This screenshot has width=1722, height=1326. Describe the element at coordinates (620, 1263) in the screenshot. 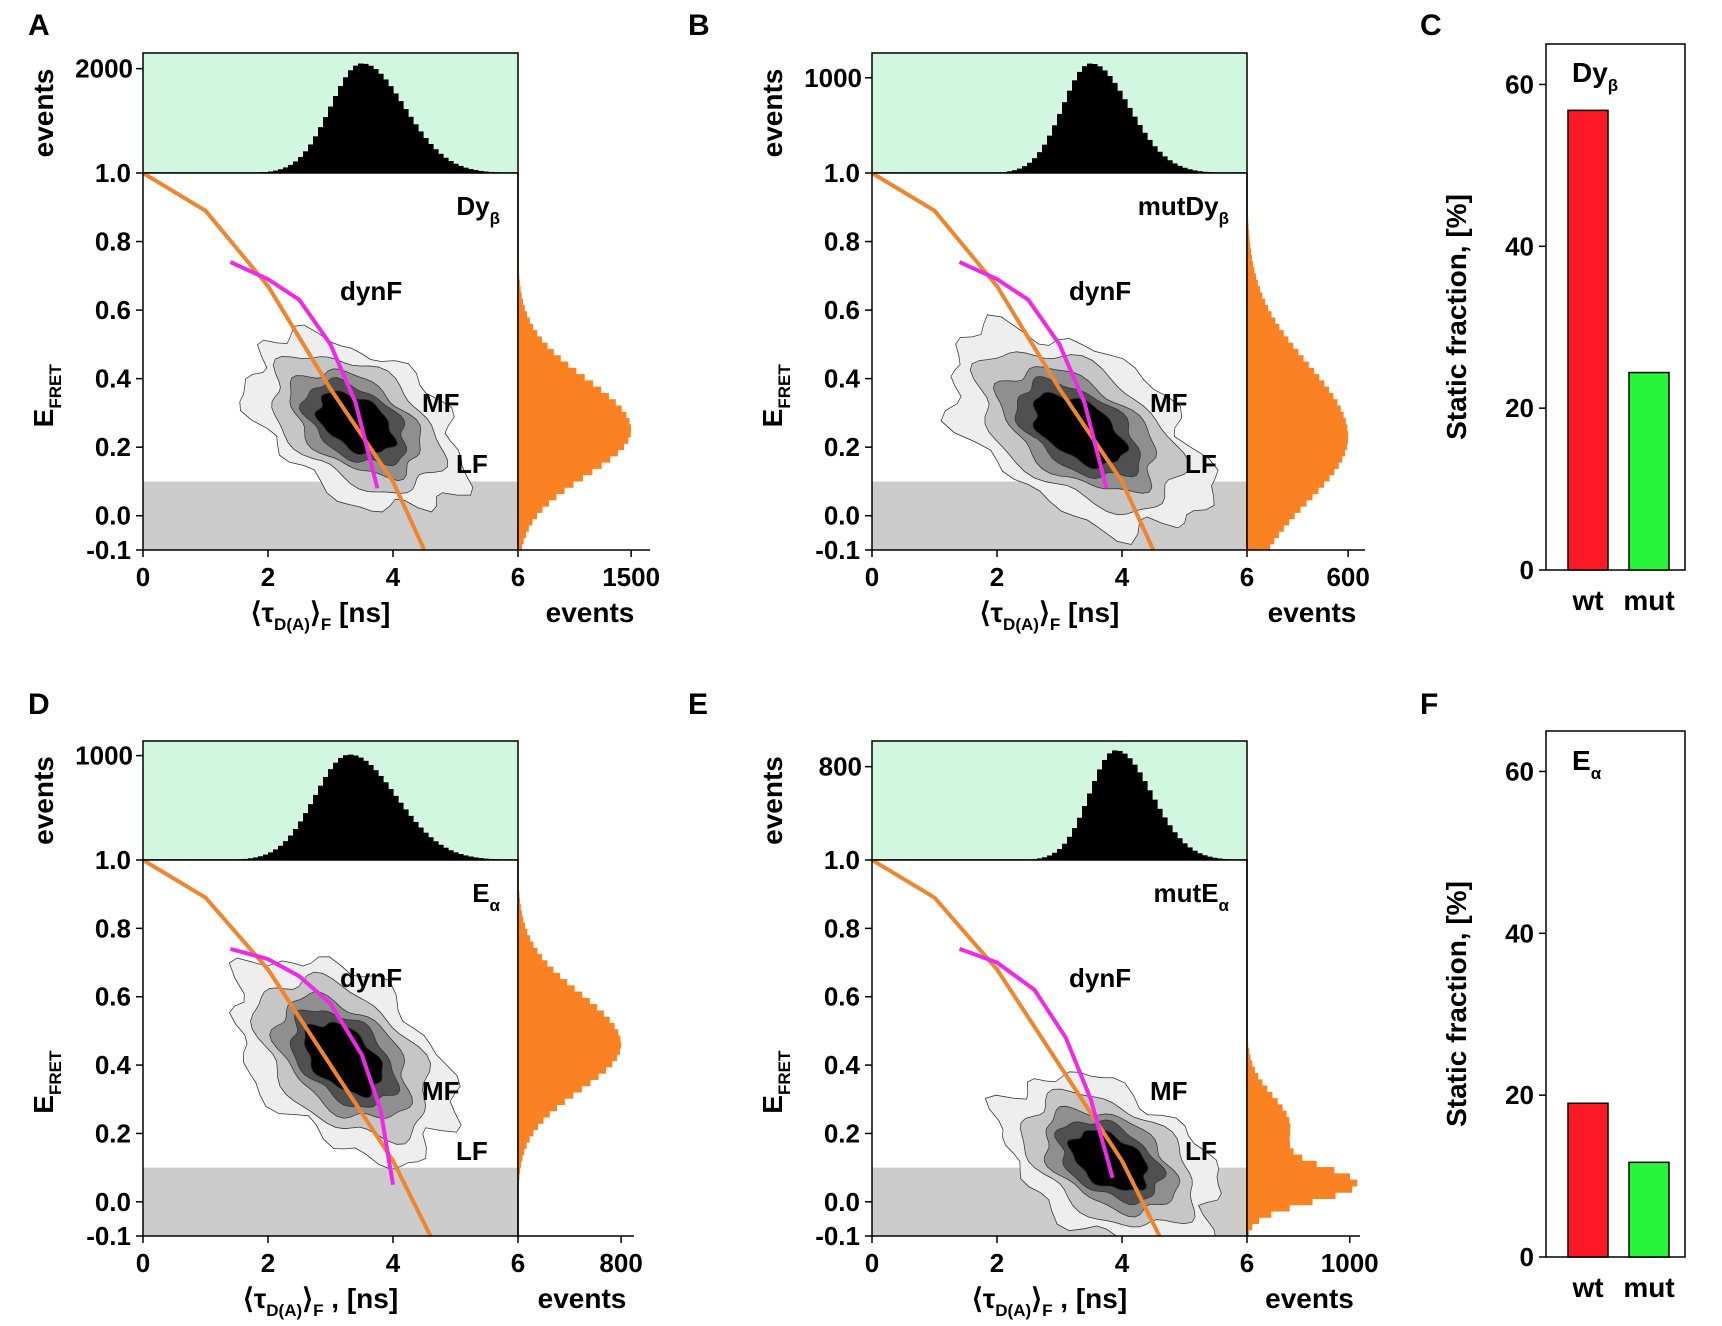

I see `side-hist-tick-label: 800` at that location.